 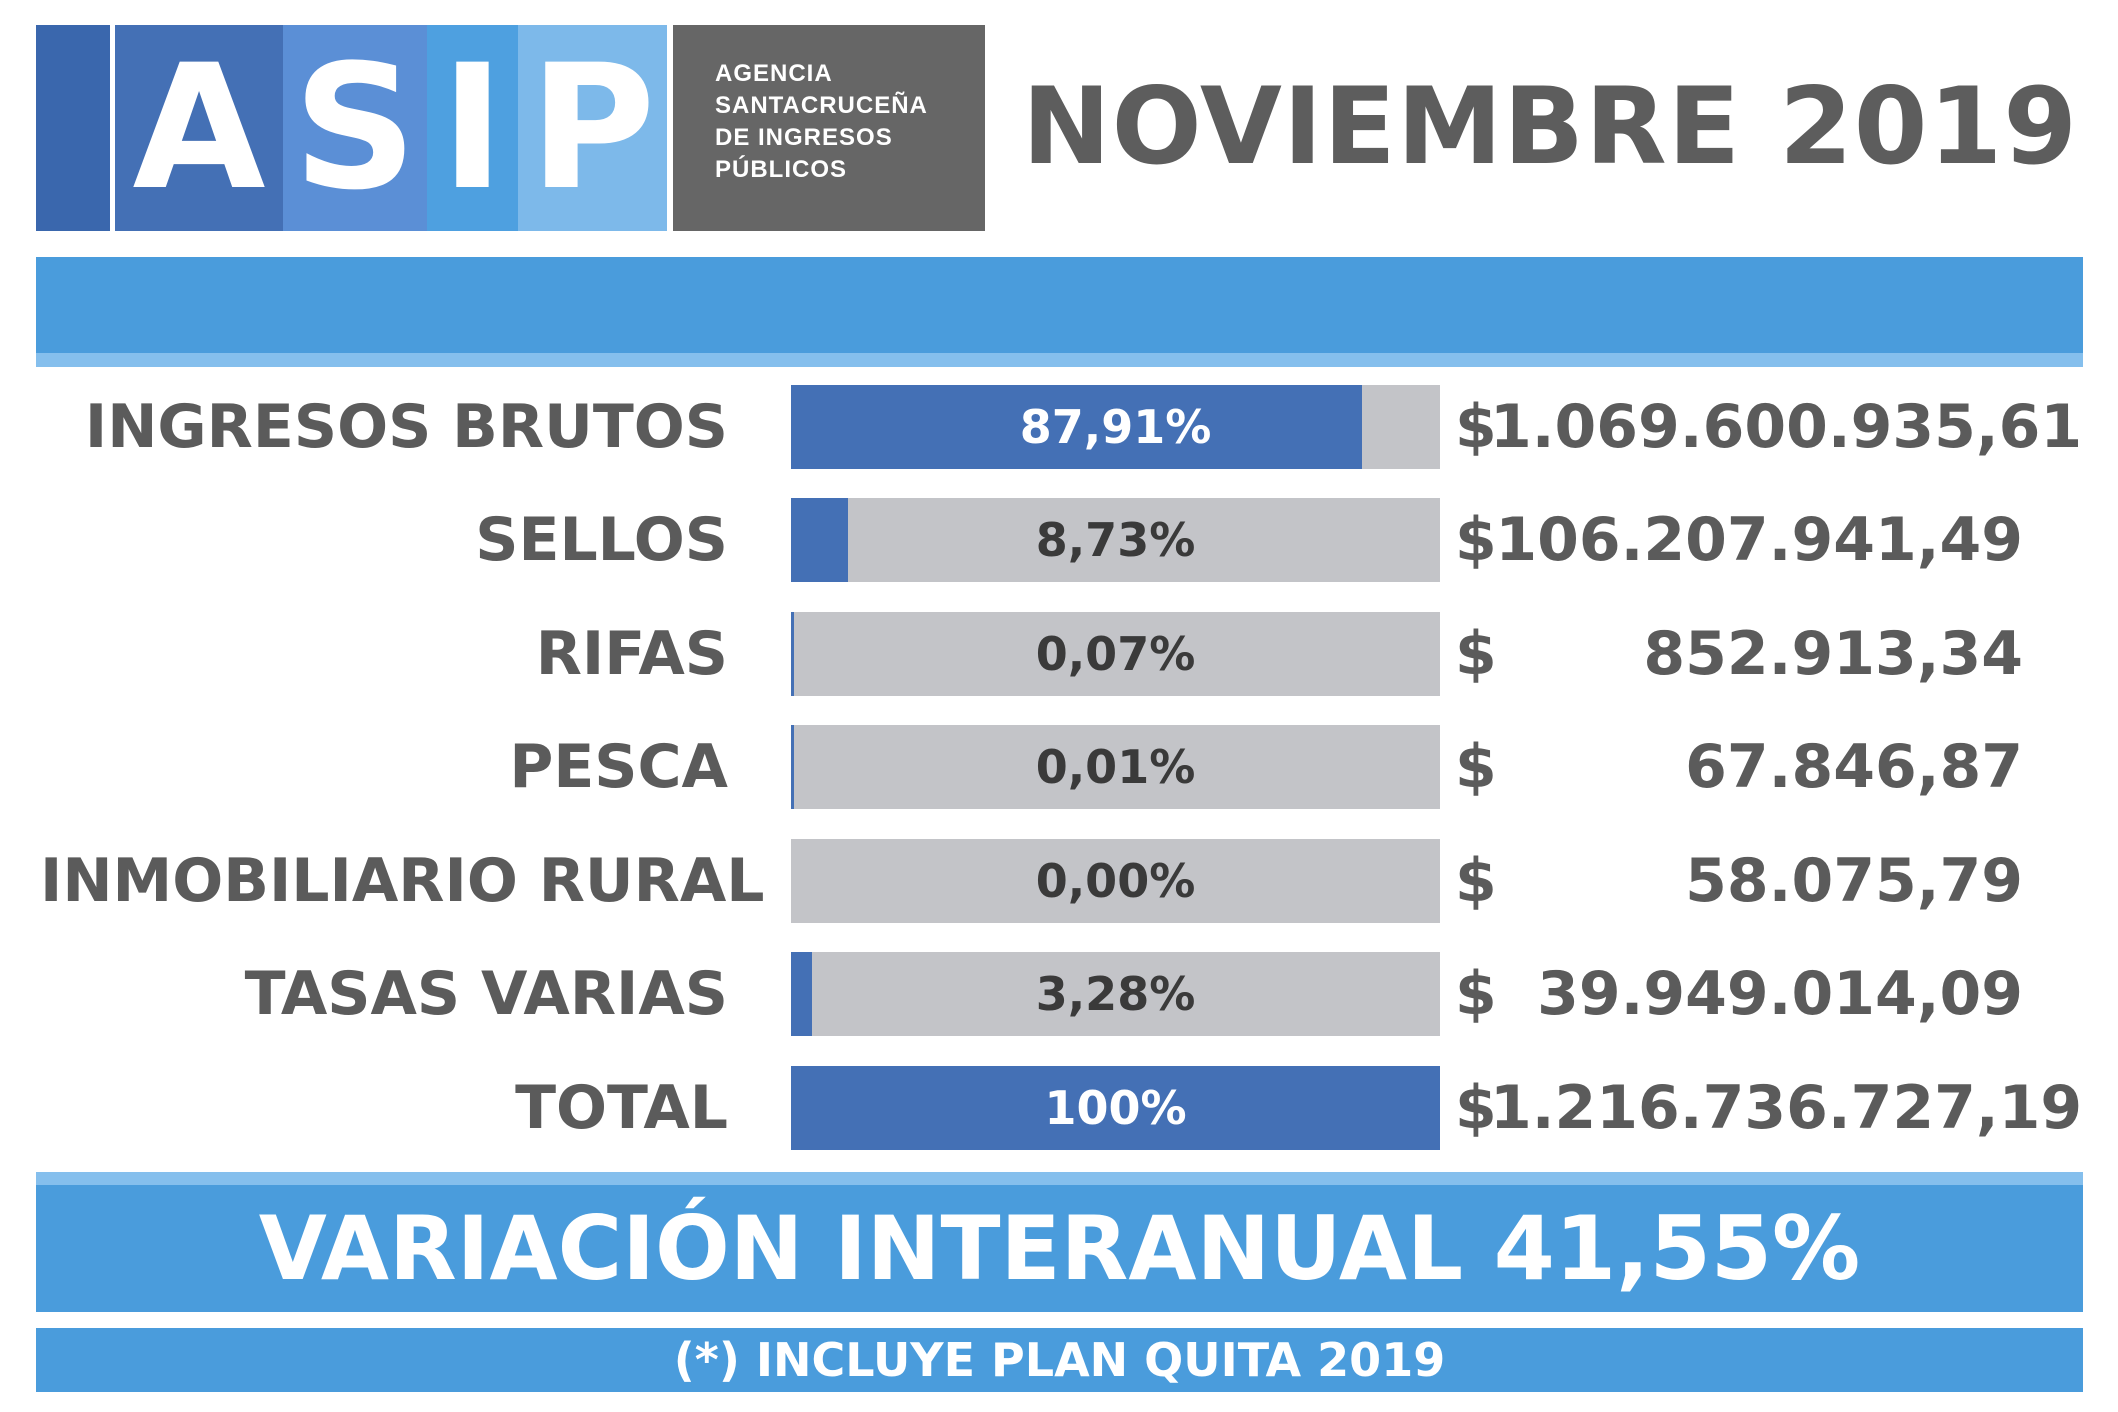 What do you see at coordinates (472, 128) in the screenshot?
I see `logo-letter: I` at bounding box center [472, 128].